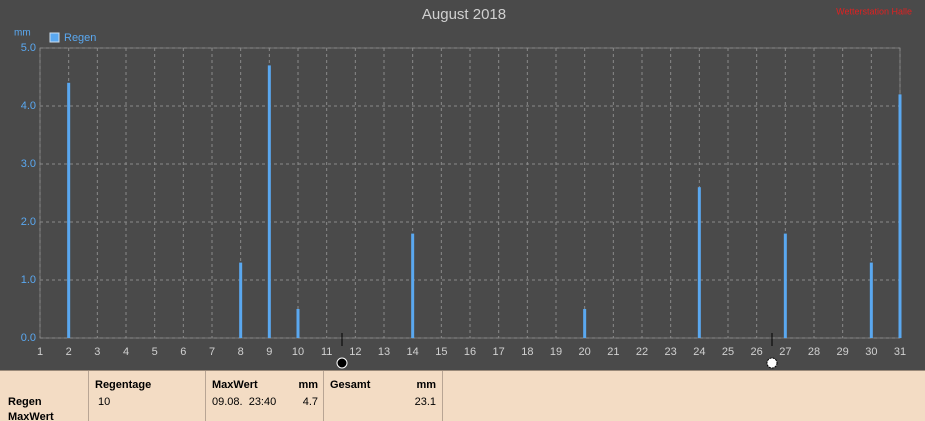  What do you see at coordinates (425, 402) in the screenshot?
I see `value: 23.1` at bounding box center [425, 402].